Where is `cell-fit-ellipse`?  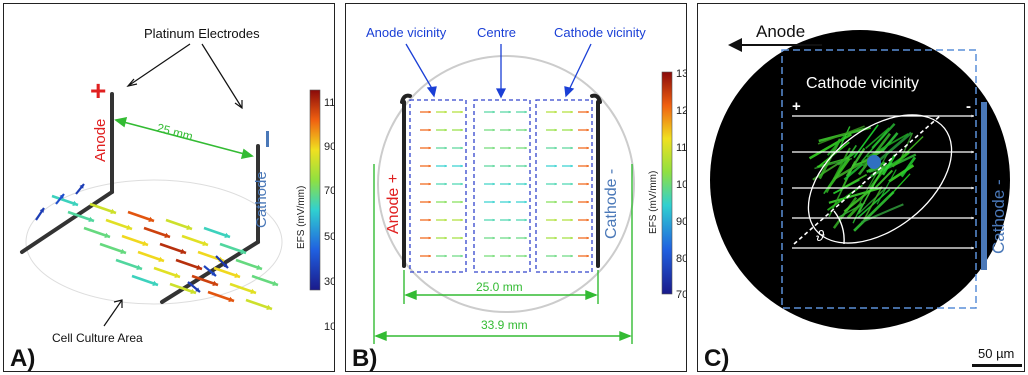 cell-fit-ellipse is located at coordinates (880, 179).